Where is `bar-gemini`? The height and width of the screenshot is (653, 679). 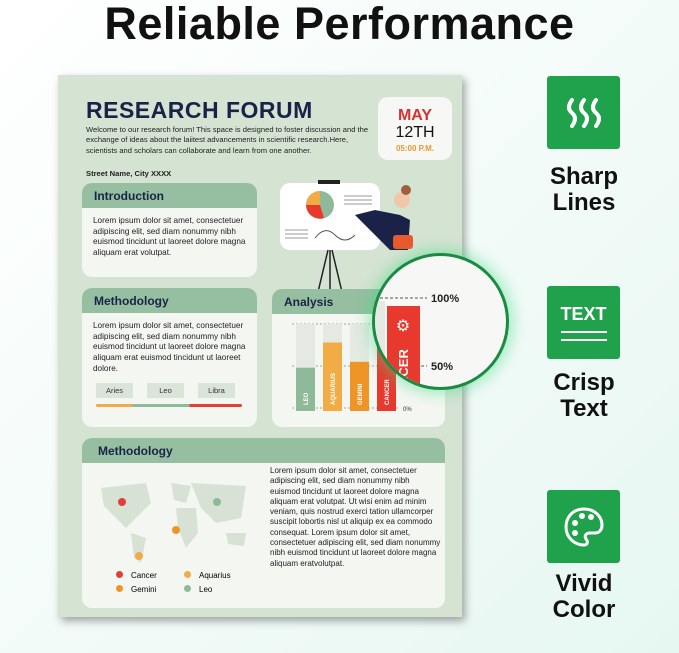 bar-gemini is located at coordinates (359, 386).